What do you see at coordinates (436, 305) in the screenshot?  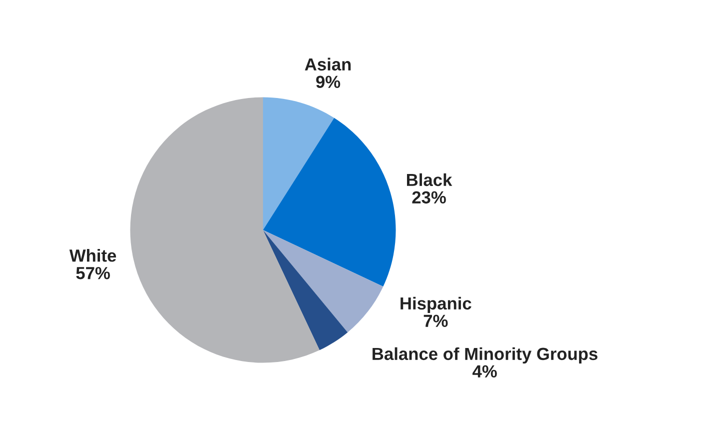 I see `slice-label: Hispanic` at bounding box center [436, 305].